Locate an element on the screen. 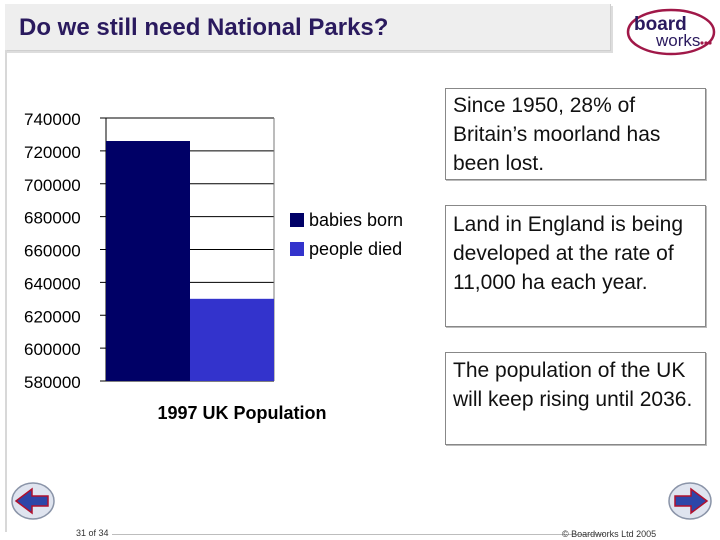  chart-bar-babies-born is located at coordinates (148, 261).